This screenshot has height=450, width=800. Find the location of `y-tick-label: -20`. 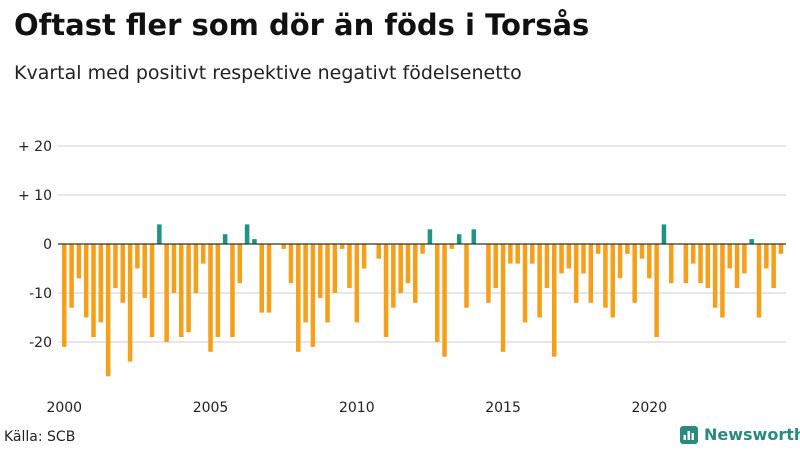

y-tick-label: -20 is located at coordinates (40, 343).